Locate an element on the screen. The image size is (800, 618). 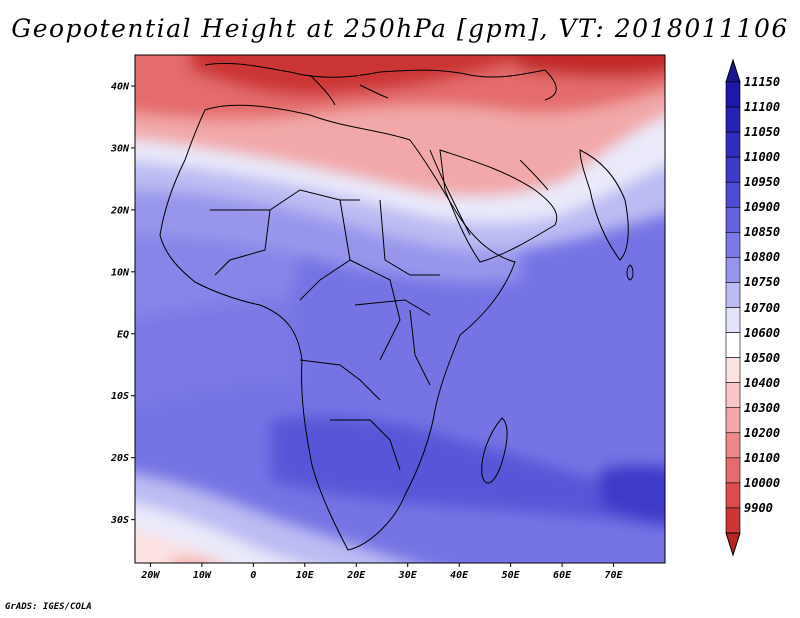
lon-tick-label: 20E is located at coordinates (356, 575).